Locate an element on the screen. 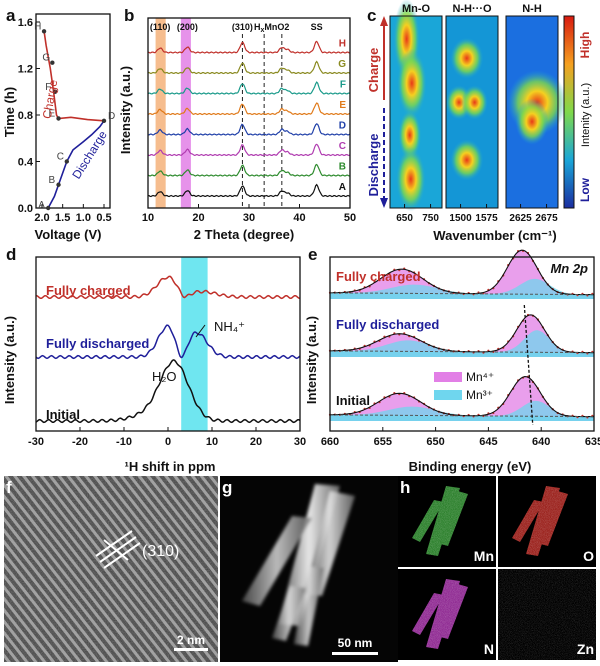 Image resolution: width=600 pixels, height=666 pixels. panel-a-ylabel: Time (h) is located at coordinates (9, 112).